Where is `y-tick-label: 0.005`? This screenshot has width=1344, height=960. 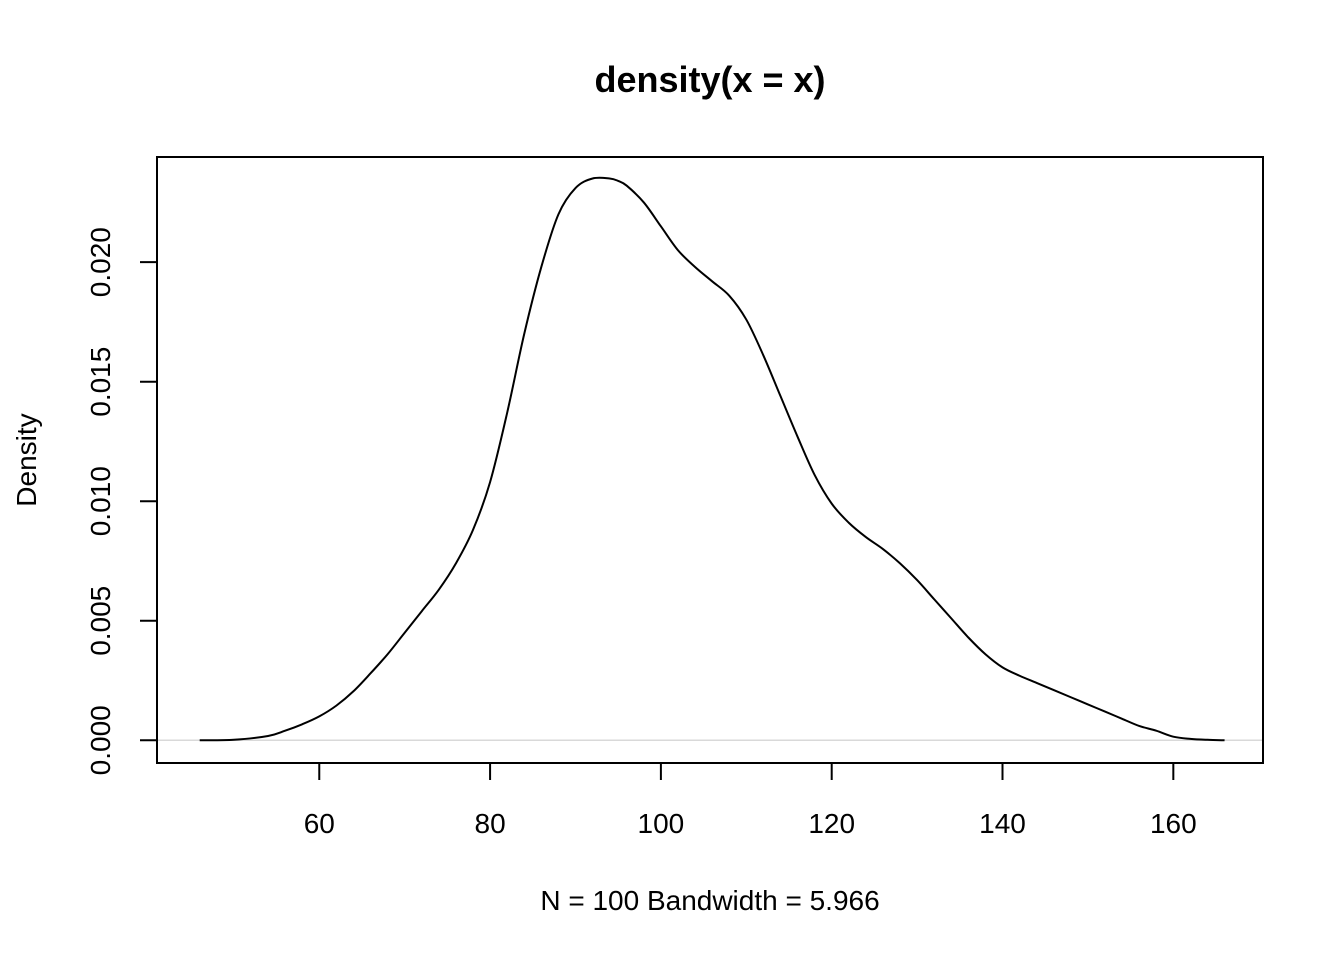 y-tick-label: 0.005 is located at coordinates (100, 621).